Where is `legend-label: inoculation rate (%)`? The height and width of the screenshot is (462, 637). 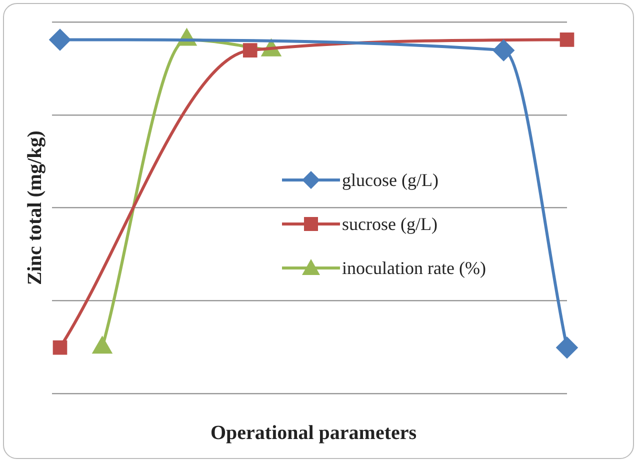 legend-label: inoculation rate (%) is located at coordinates (414, 268).